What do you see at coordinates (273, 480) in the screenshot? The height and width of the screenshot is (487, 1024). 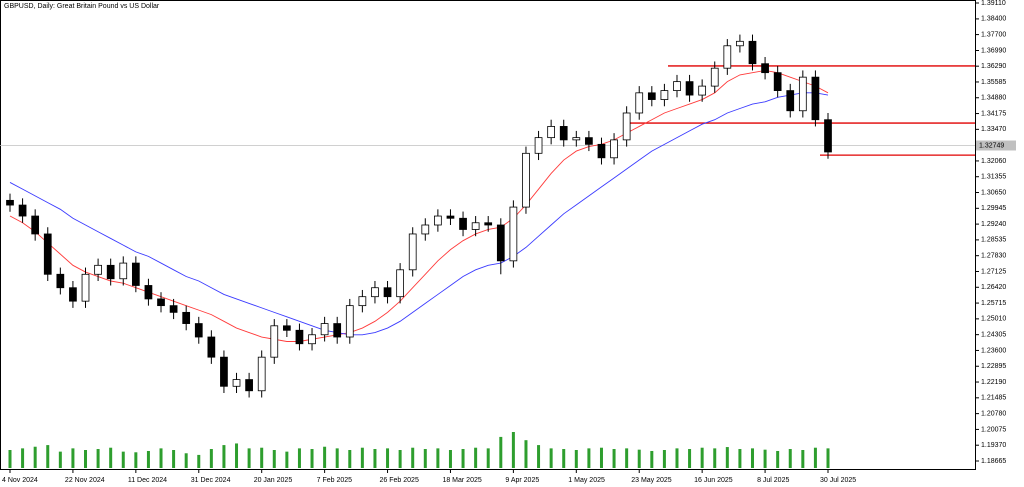 I see `x-tick-label: 20 Jan 2025` at bounding box center [273, 480].